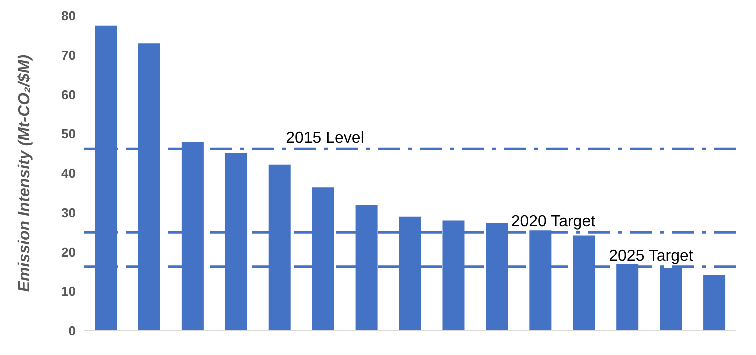  I want to click on y-axis-title: Emission Intensity (Mt-CO₂/$M), so click(25, 173).